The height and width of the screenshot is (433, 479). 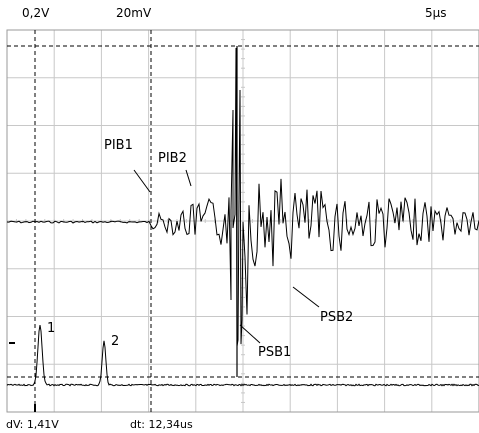 I want to click on pulse-2-label: 2, so click(x=115, y=341).